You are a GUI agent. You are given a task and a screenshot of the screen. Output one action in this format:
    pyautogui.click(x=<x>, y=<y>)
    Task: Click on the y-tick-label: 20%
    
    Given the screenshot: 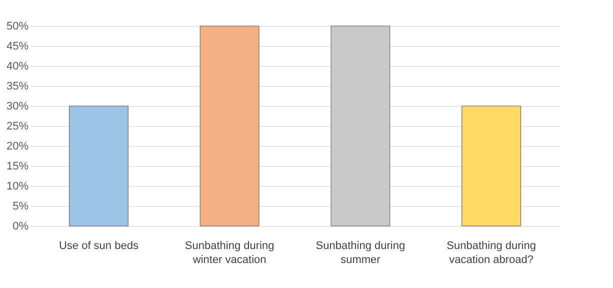 What is the action you would take?
    pyautogui.click(x=17, y=146)
    